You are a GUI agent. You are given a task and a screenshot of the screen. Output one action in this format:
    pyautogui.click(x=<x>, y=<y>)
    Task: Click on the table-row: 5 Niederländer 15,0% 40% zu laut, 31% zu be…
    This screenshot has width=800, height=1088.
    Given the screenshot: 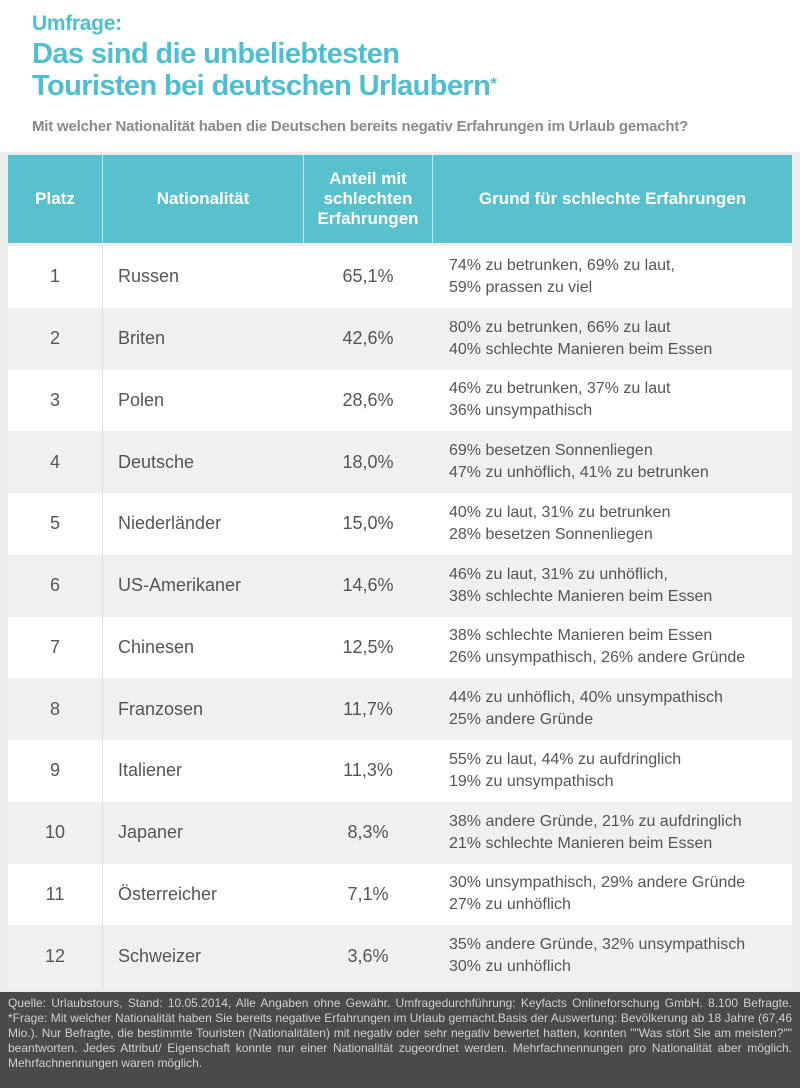 What is the action you would take?
    pyautogui.click(x=400, y=524)
    